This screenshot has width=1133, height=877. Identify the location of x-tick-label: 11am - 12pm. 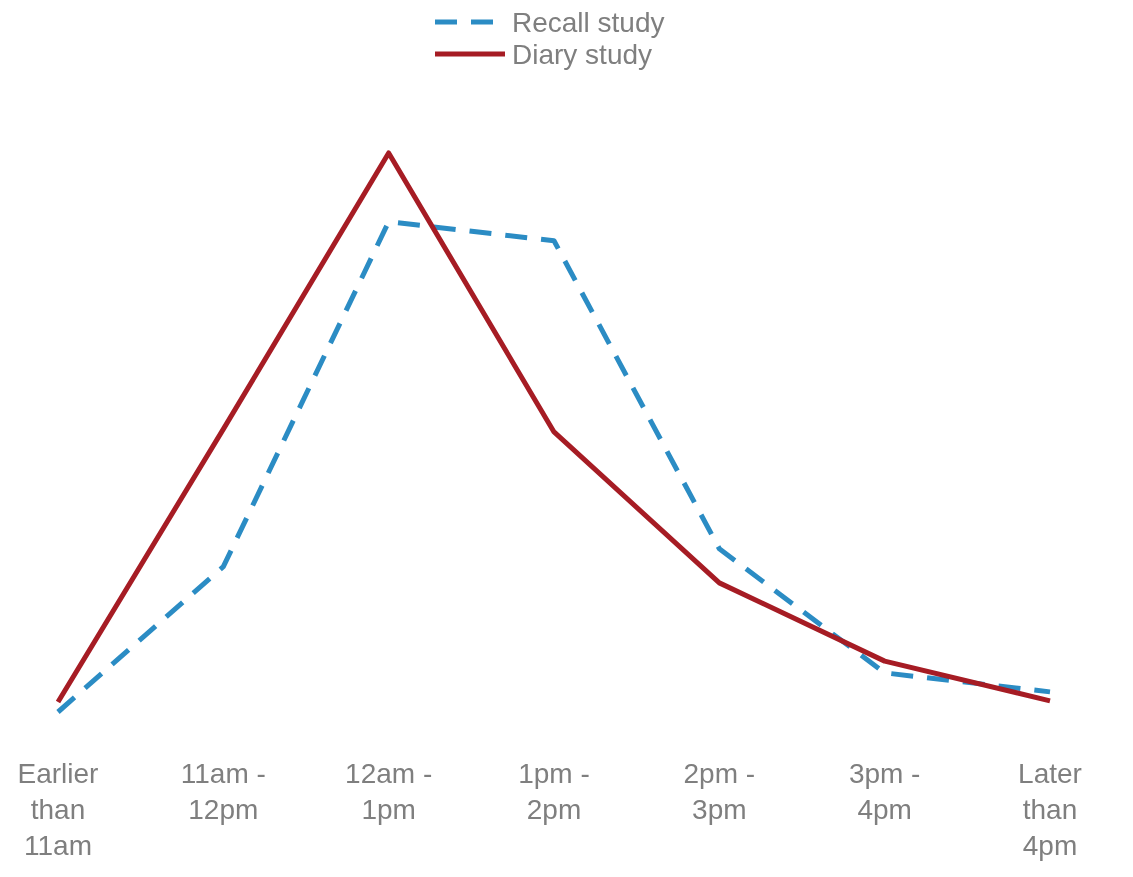
(223, 791).